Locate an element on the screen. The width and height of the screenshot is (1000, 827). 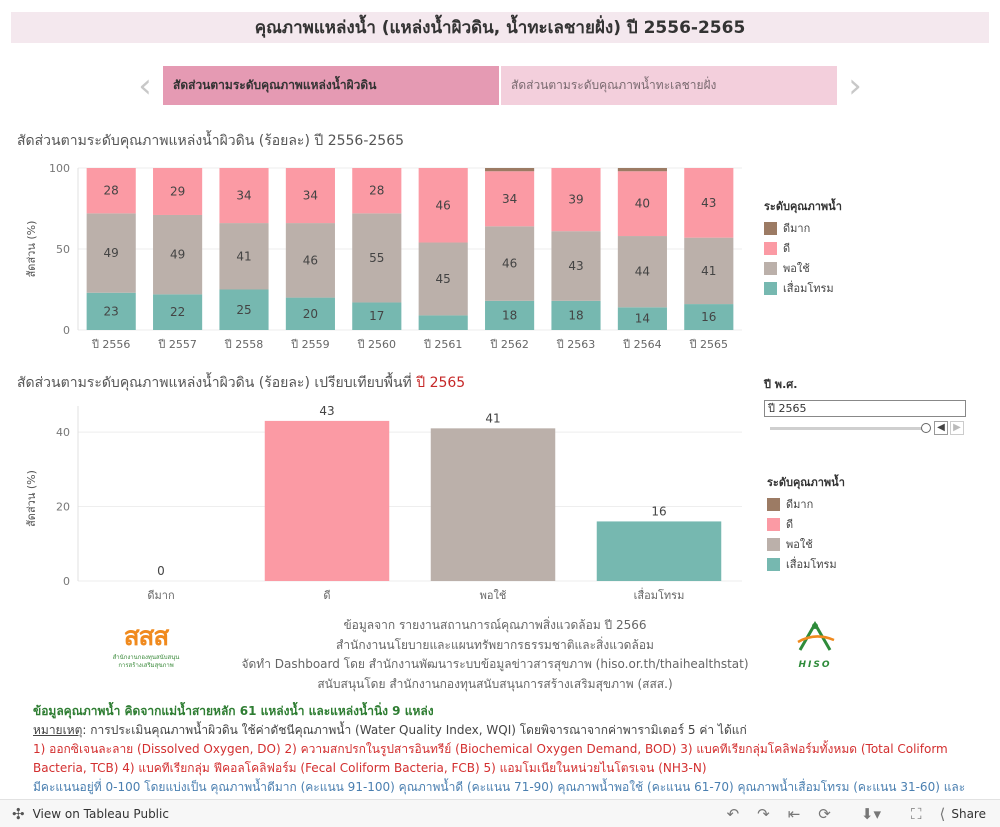
data-label: 45 is located at coordinates (443, 279).